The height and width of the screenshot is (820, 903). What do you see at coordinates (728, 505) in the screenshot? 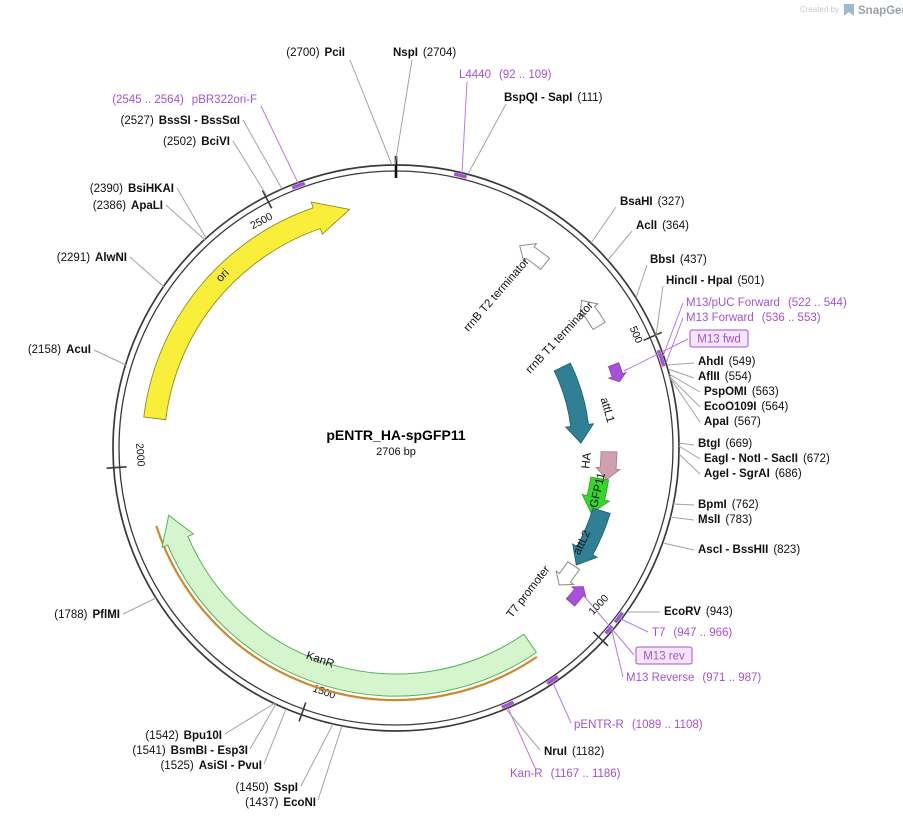
I see `enzyme-label-bpmi: BpmI (762)` at bounding box center [728, 505].